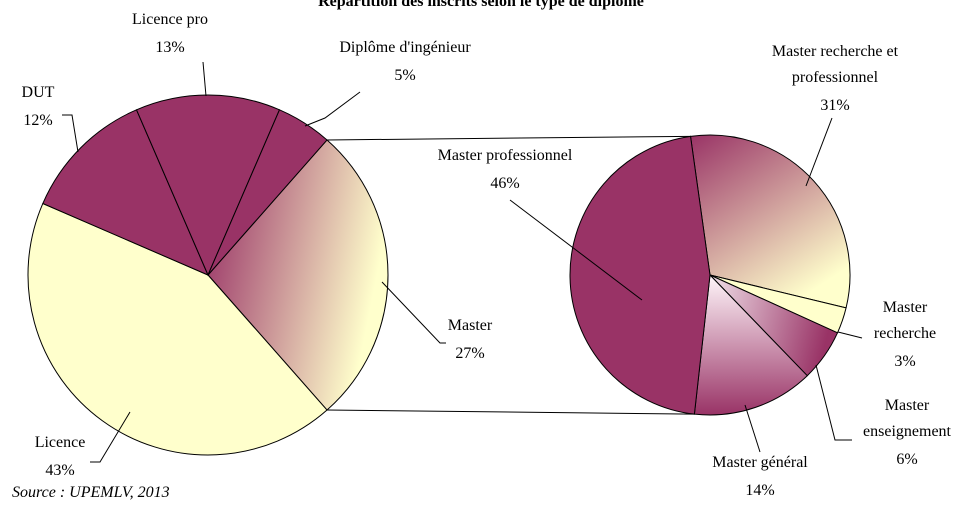 Image resolution: width=962 pixels, height=505 pixels. What do you see at coordinates (404, 75) in the screenshot?
I see `slice-value: 5%` at bounding box center [404, 75].